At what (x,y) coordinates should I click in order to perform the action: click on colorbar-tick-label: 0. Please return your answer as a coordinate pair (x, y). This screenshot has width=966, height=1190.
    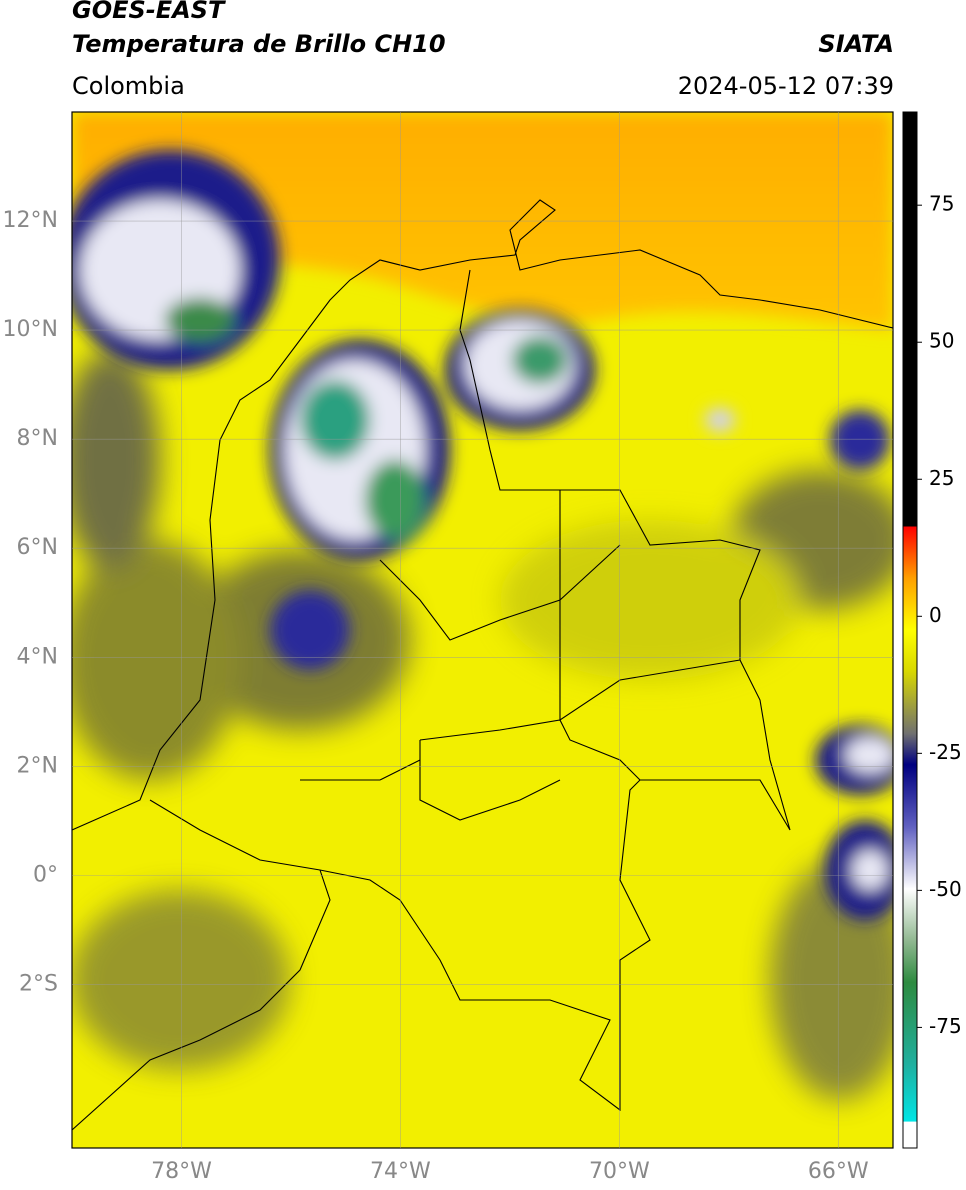
    Looking at the image, I should click on (935, 615).